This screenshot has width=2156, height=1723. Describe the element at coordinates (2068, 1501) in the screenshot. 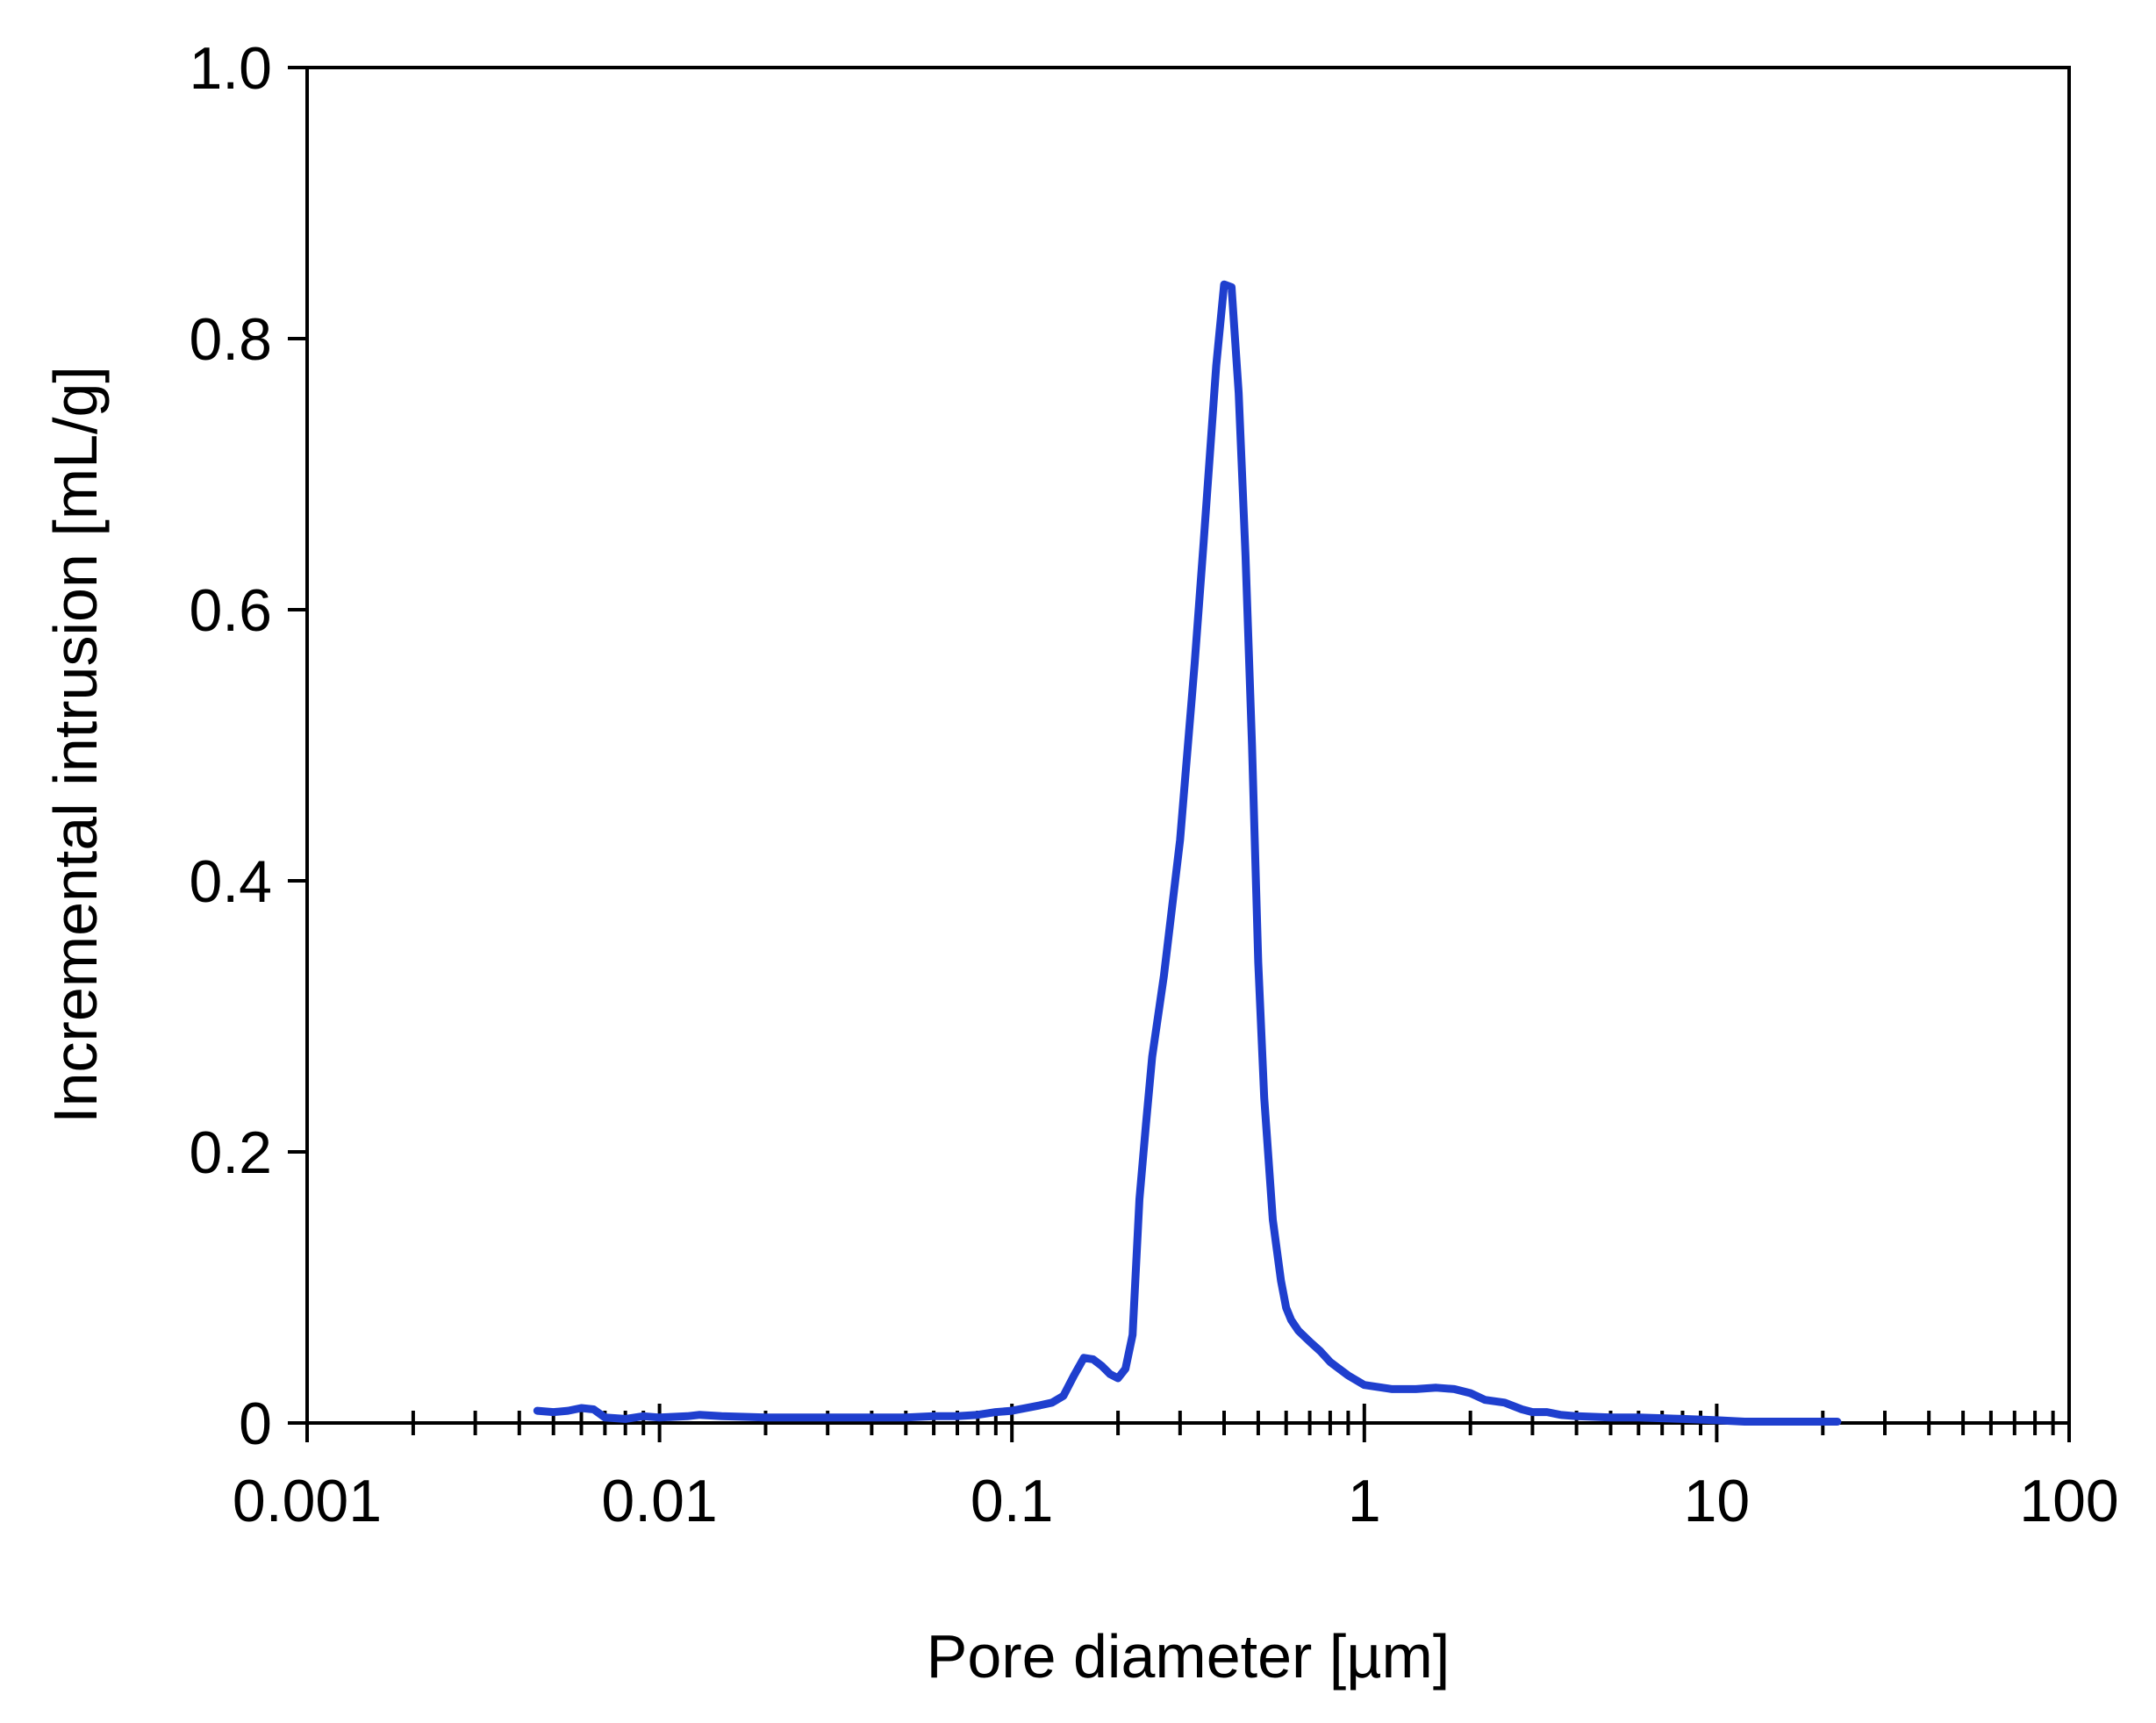

I see `x-tick-label: 100` at that location.